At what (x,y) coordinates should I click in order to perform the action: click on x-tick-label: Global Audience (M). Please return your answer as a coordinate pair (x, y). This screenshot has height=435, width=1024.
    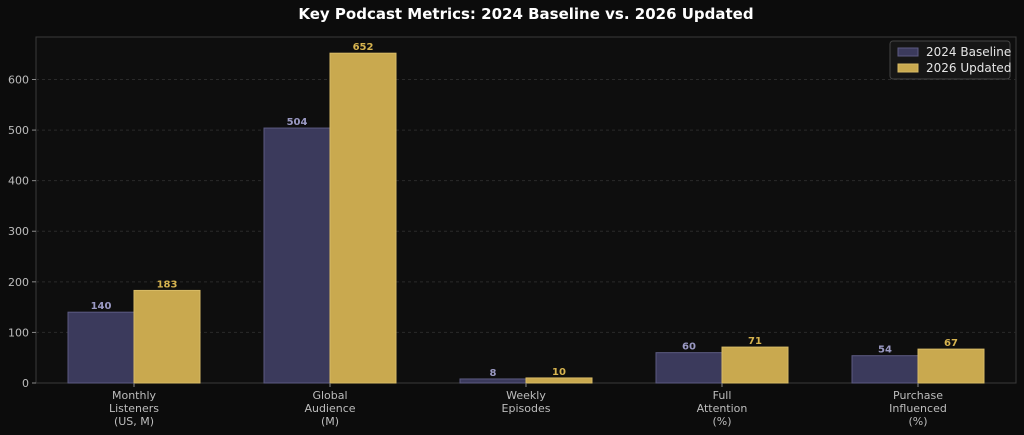
    Looking at the image, I should click on (329, 408).